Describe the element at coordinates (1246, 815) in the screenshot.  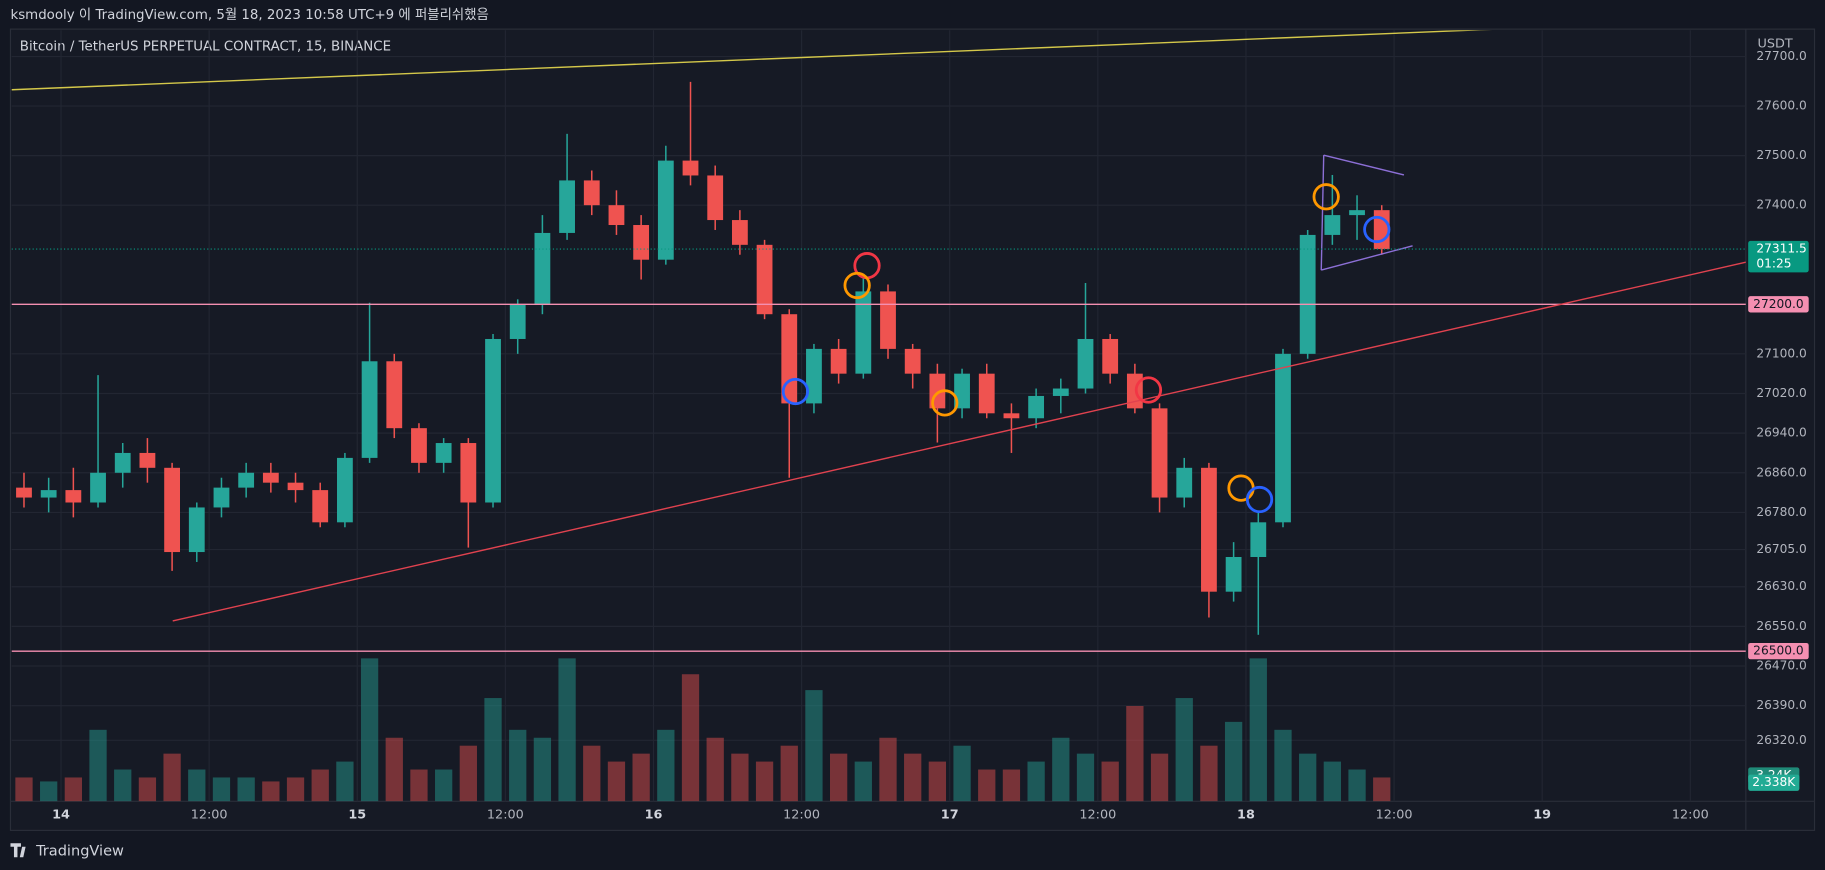
I see `x-tick-label: 18` at that location.